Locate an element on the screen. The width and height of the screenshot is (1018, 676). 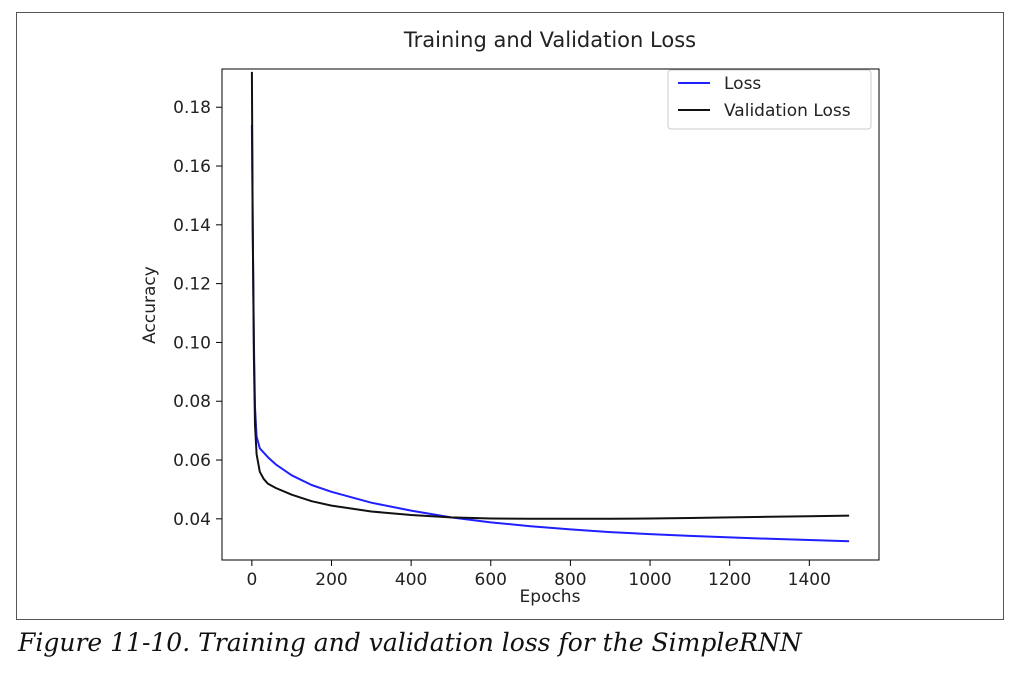
x-ticks: 0 200 400 600 800 1000 1200 1400 is located at coordinates (538, 575).